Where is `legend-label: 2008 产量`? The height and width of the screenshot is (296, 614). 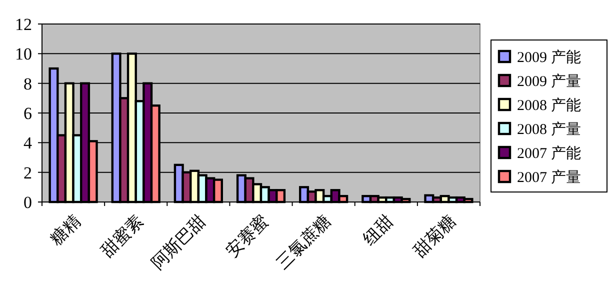
legend-label: 2008 产量 is located at coordinates (549, 129).